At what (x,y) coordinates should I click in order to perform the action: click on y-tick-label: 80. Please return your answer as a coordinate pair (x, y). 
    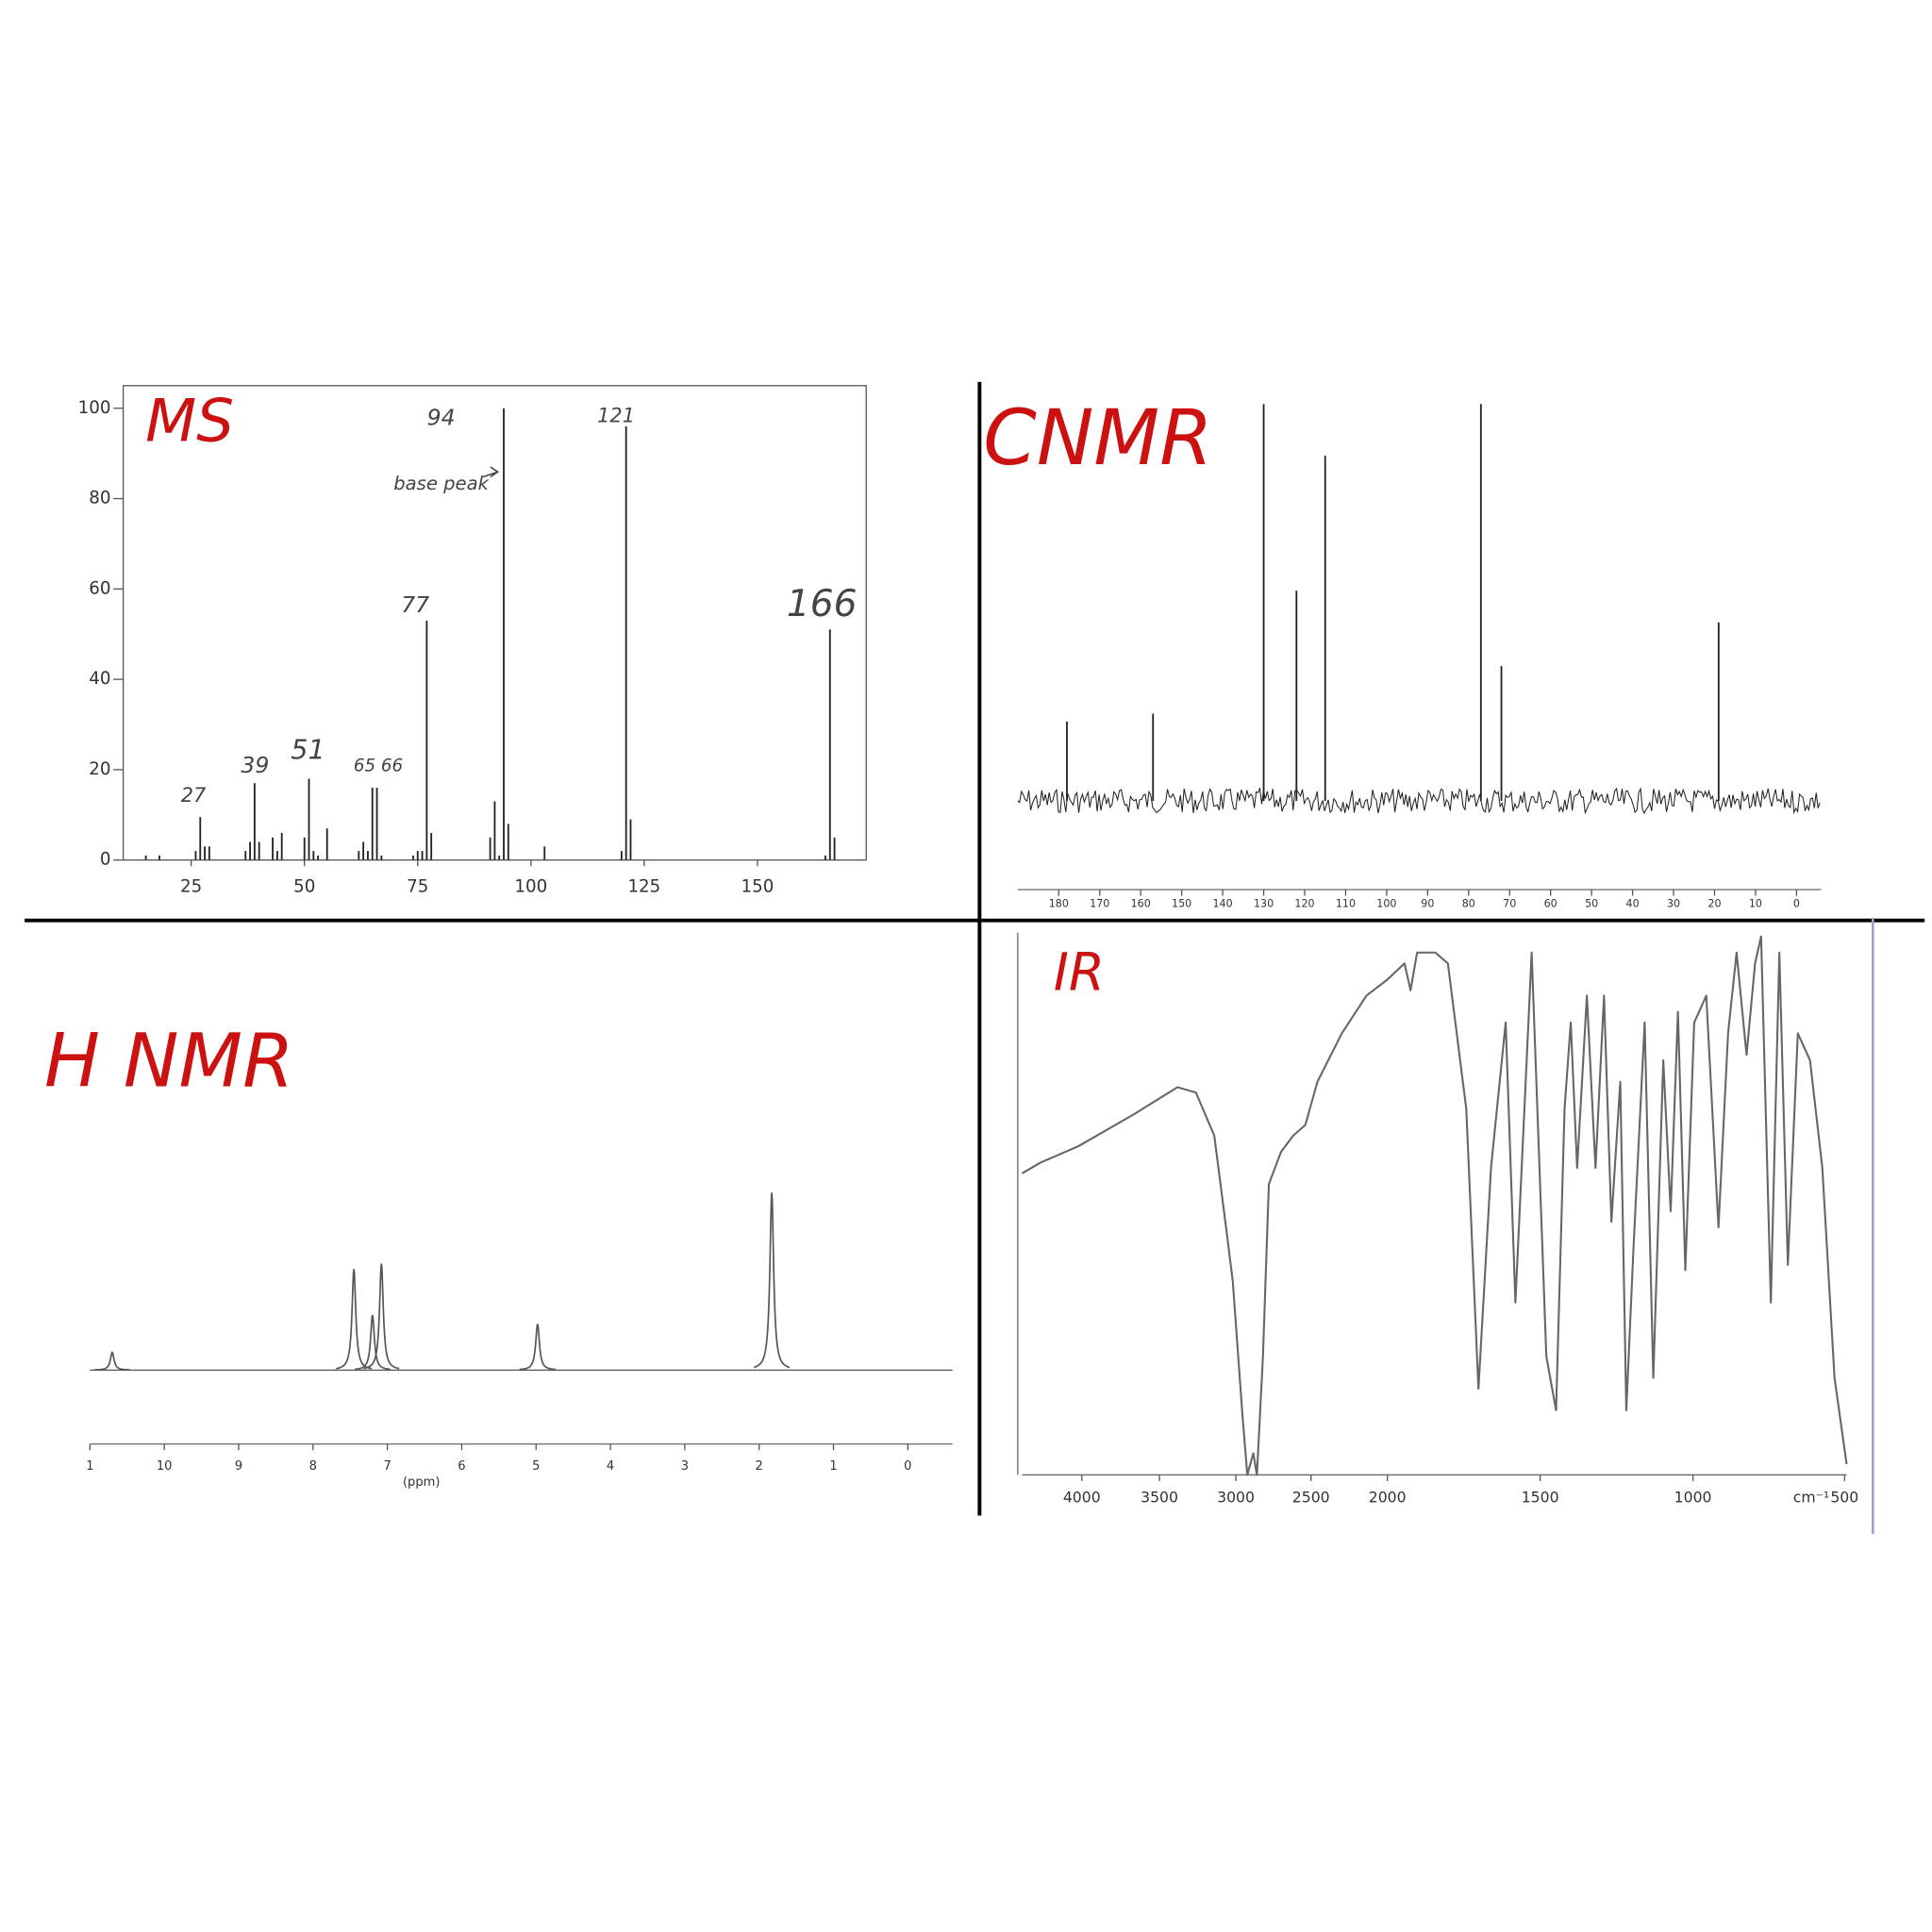
    Looking at the image, I should click on (100, 499).